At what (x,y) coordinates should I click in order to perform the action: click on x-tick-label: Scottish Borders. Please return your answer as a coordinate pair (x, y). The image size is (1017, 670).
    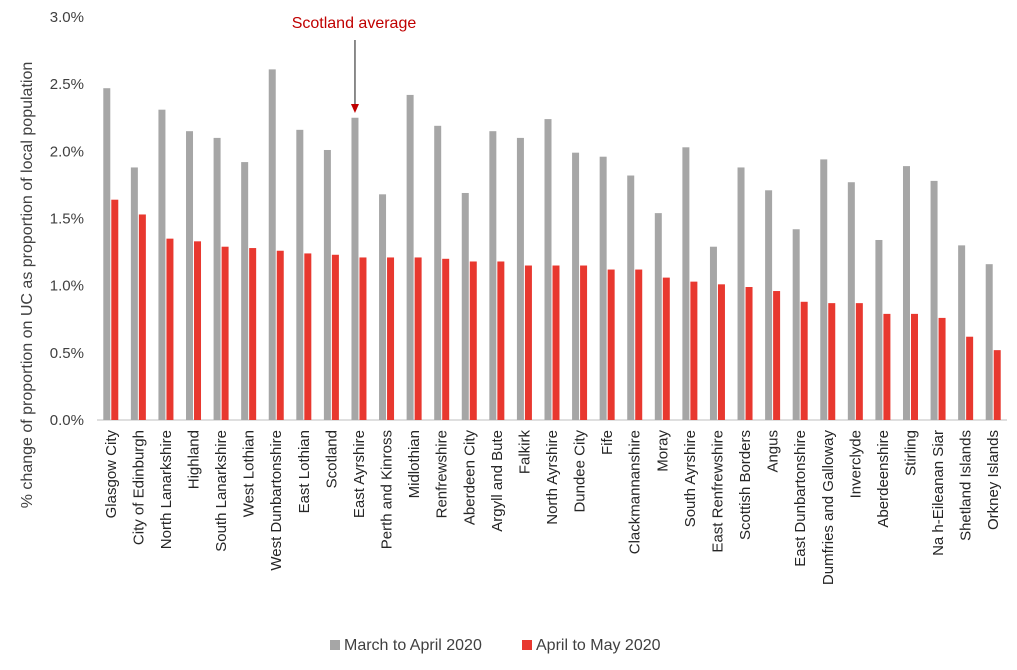
    Looking at the image, I should click on (745, 485).